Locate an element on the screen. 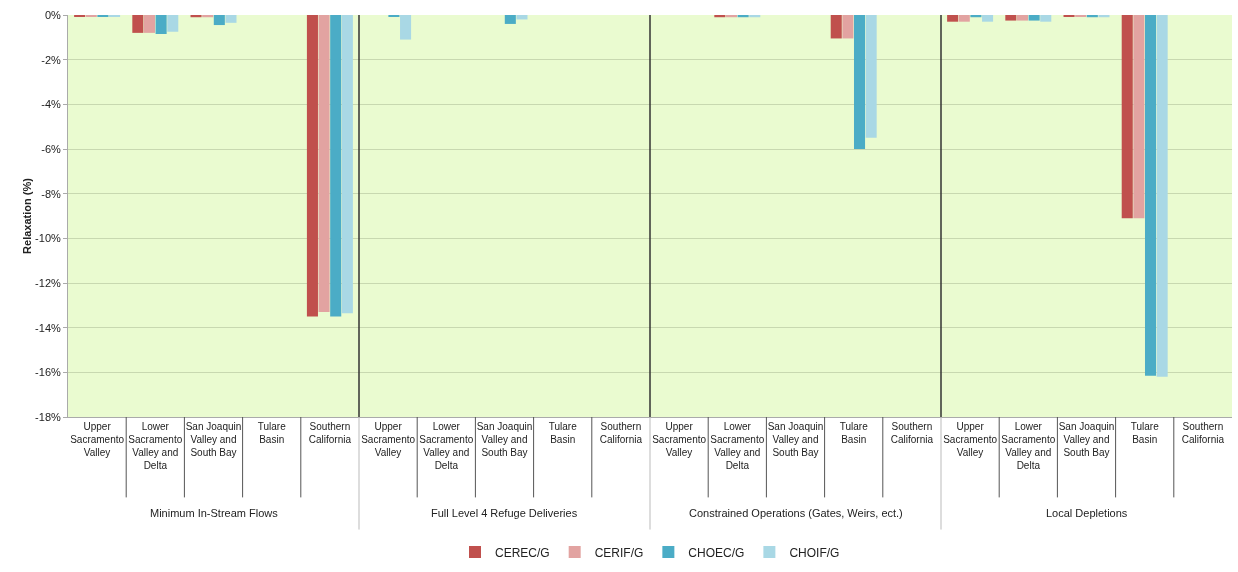  legend-label: CHOEC/G is located at coordinates (716, 552).